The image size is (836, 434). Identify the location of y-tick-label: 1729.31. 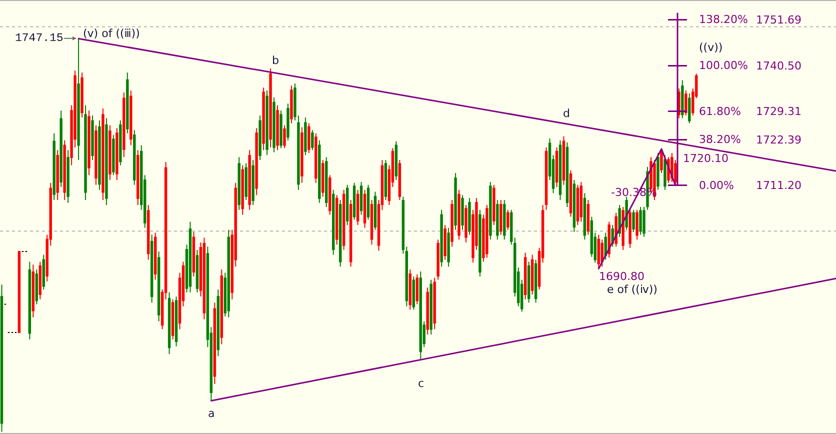
(779, 111).